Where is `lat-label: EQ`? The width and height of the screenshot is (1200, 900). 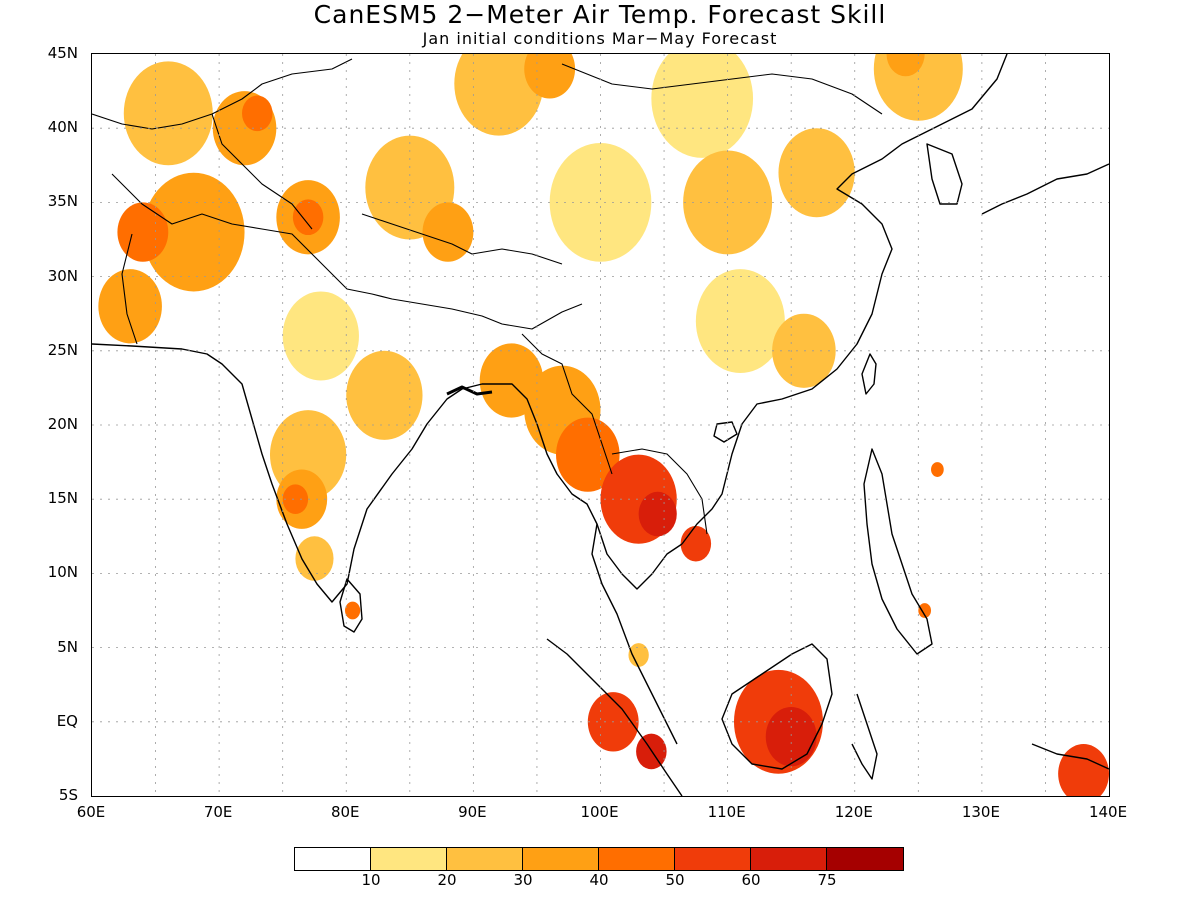 lat-label: EQ is located at coordinates (67, 720).